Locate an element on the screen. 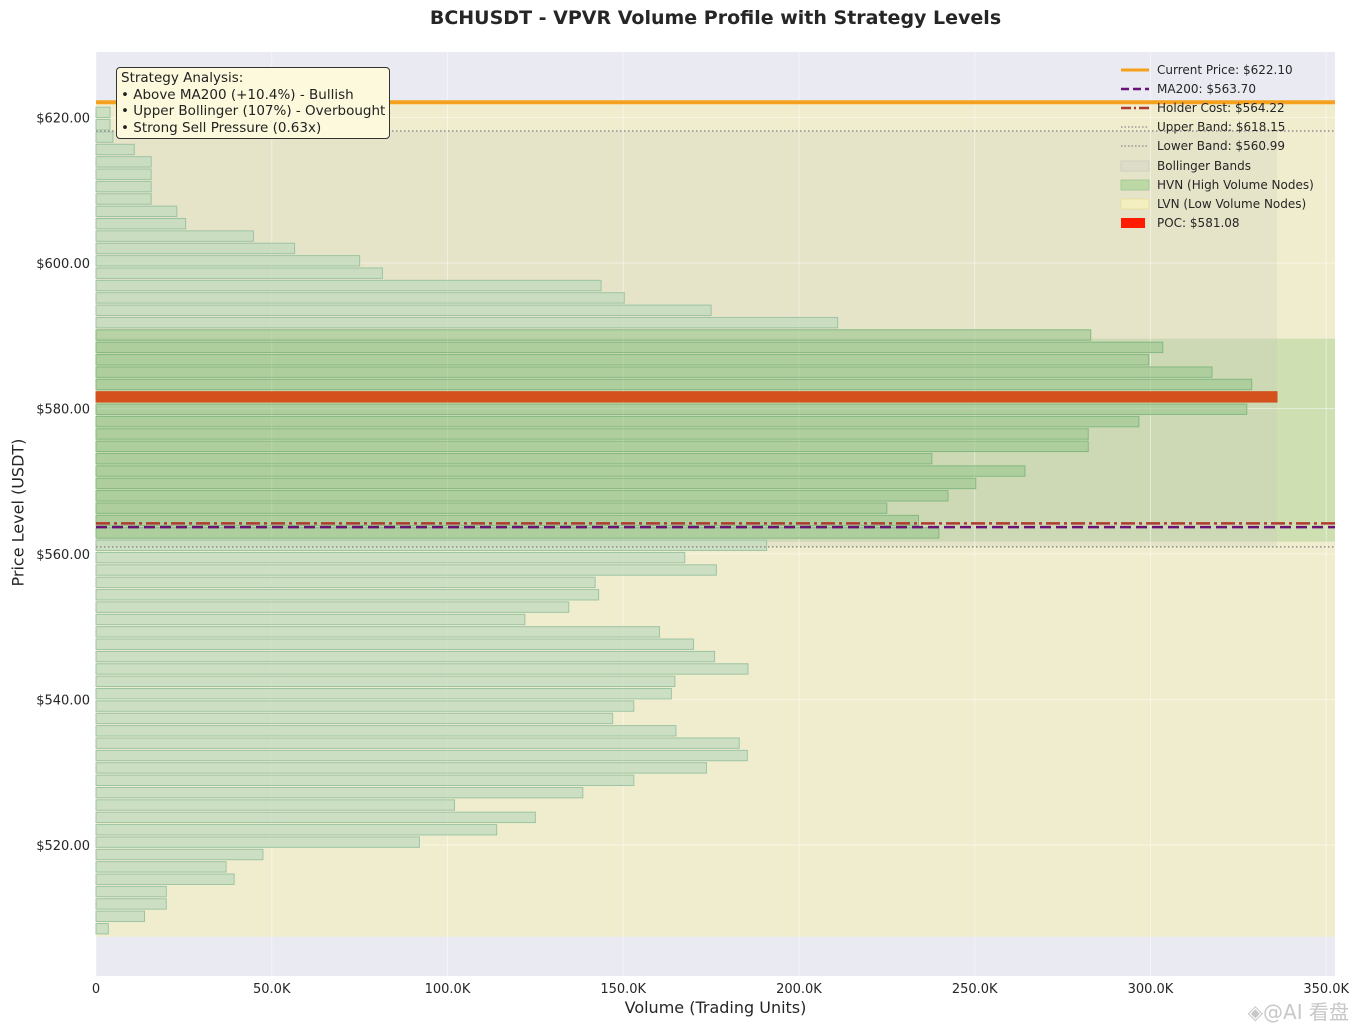 The height and width of the screenshot is (1029, 1359). legend-item-bollinger-bands: Bollinger Bands is located at coordinates (1217, 165).